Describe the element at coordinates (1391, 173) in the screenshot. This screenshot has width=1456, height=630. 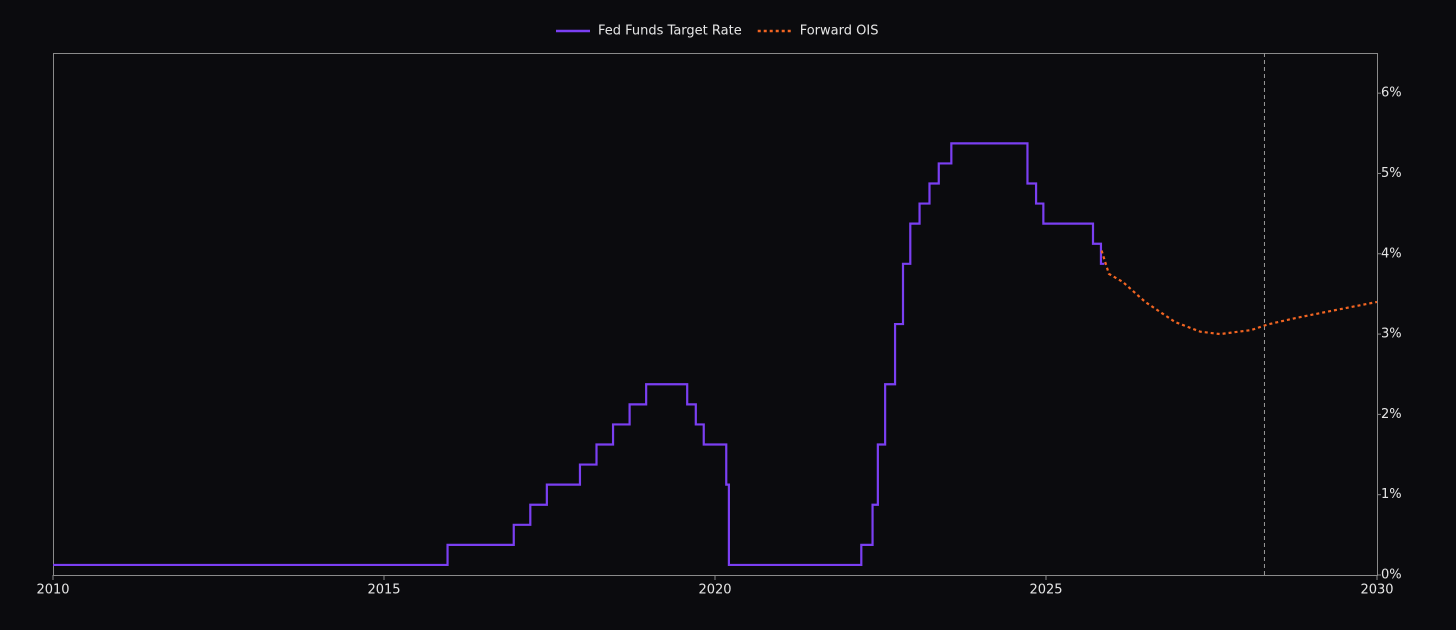
I see `y-tick-label: 5%` at that location.